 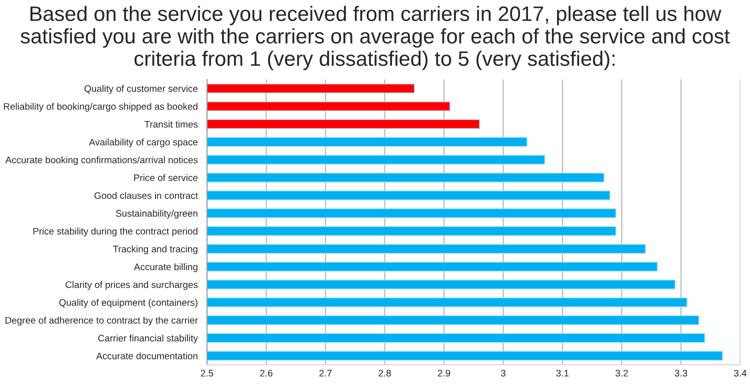 I want to click on y-tick-label: Good clauses in contract, so click(x=146, y=195).